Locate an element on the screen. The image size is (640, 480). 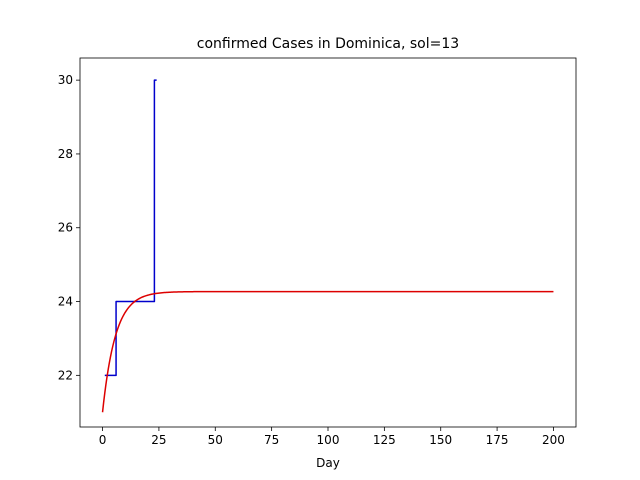
x-tick-label: 150 is located at coordinates (440, 440).